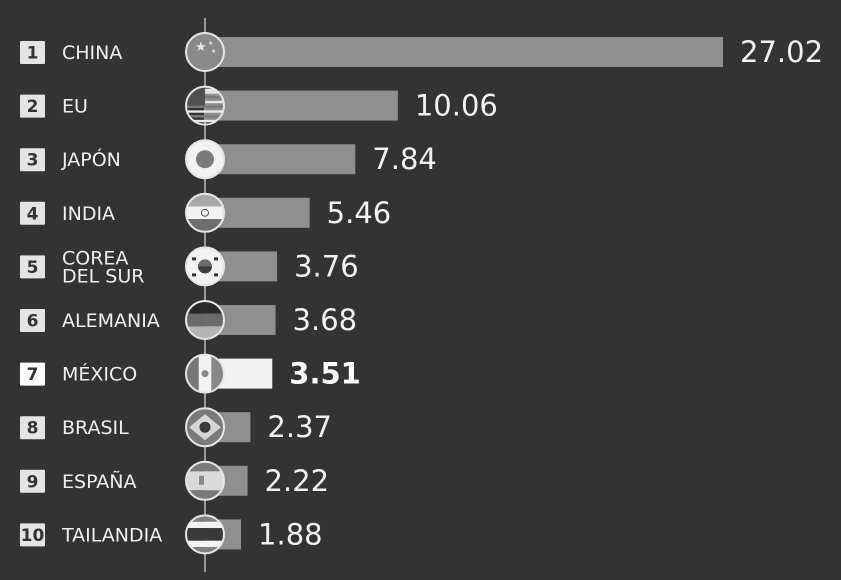 The height and width of the screenshot is (580, 841). What do you see at coordinates (88, 214) in the screenshot?
I see `category-label: INDIA` at bounding box center [88, 214].